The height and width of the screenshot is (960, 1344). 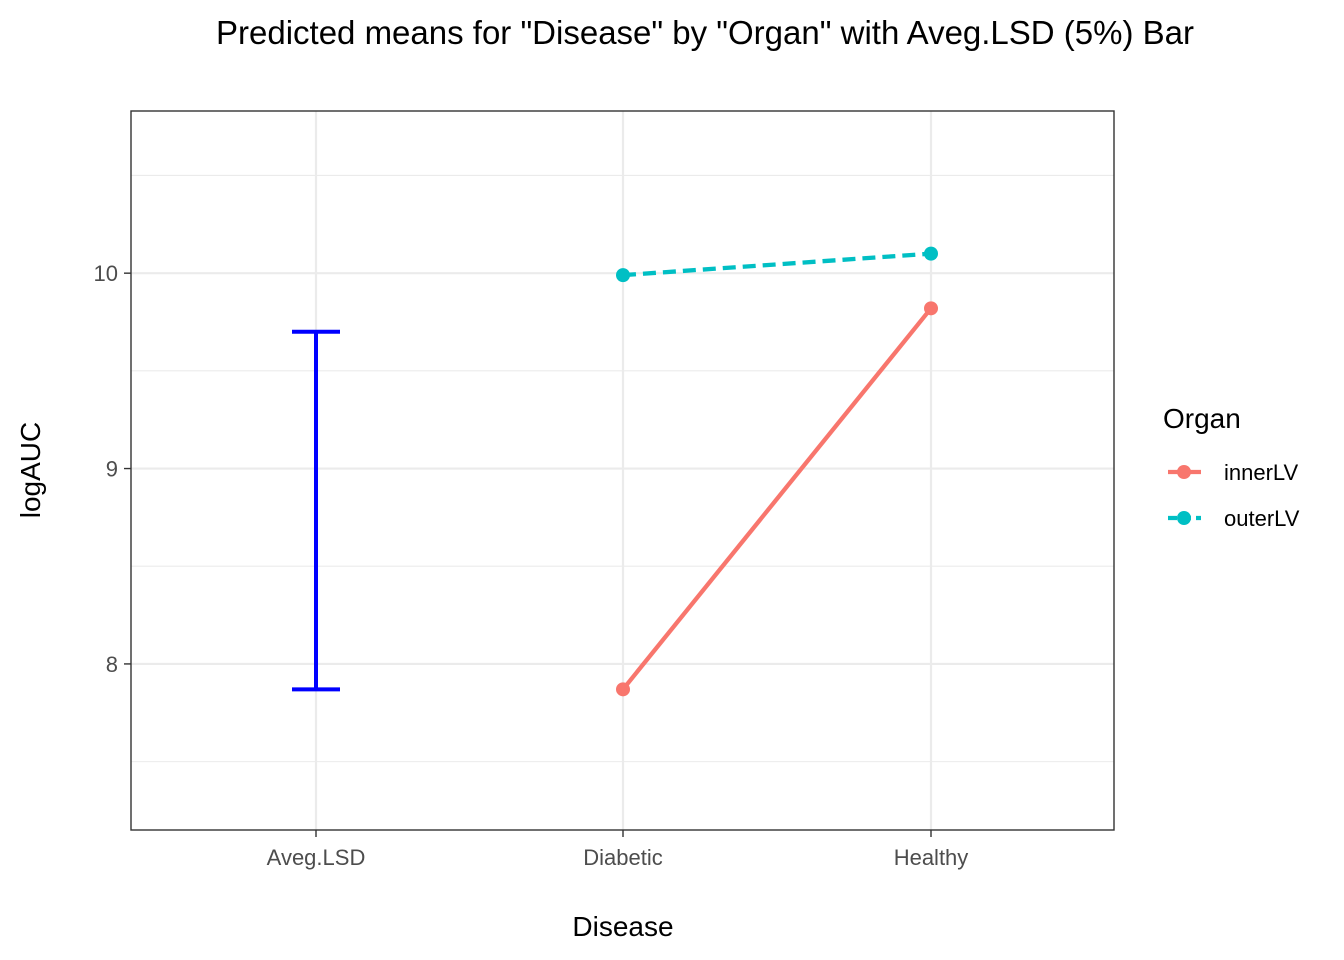 What do you see at coordinates (106, 273) in the screenshot?
I see `y-tick-label: 10` at bounding box center [106, 273].